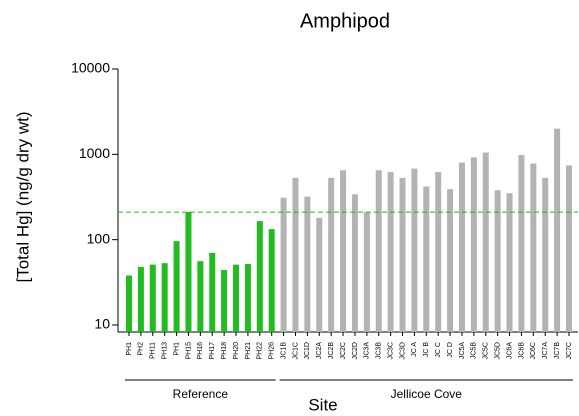  What do you see at coordinates (200, 351) in the screenshot?
I see `x-tick-label: PH16` at bounding box center [200, 351].